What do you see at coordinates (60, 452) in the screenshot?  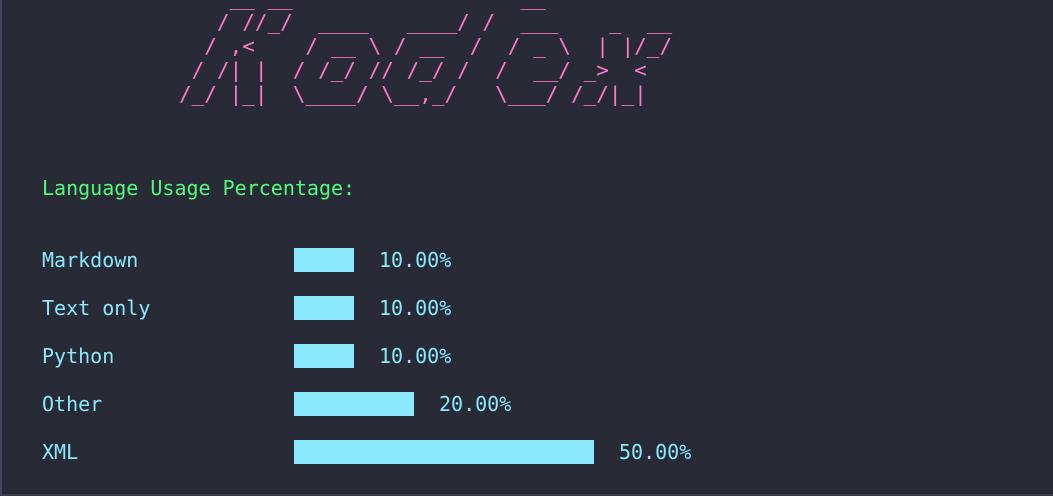 I see `language-label: XML` at bounding box center [60, 452].